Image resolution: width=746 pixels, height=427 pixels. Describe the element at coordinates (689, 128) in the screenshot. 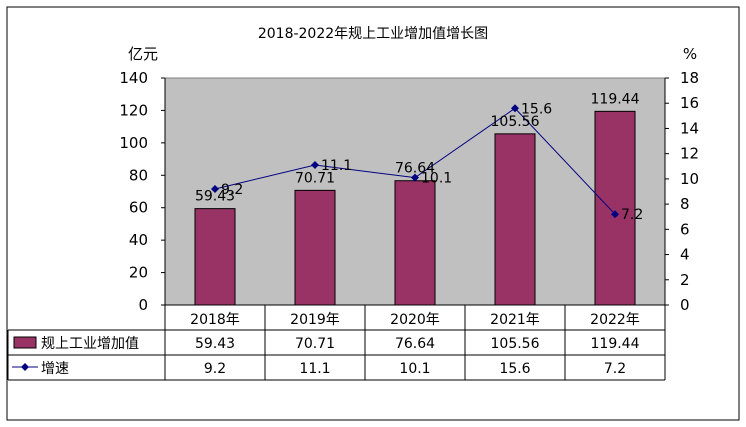

I see `right-tick-label: 14` at that location.